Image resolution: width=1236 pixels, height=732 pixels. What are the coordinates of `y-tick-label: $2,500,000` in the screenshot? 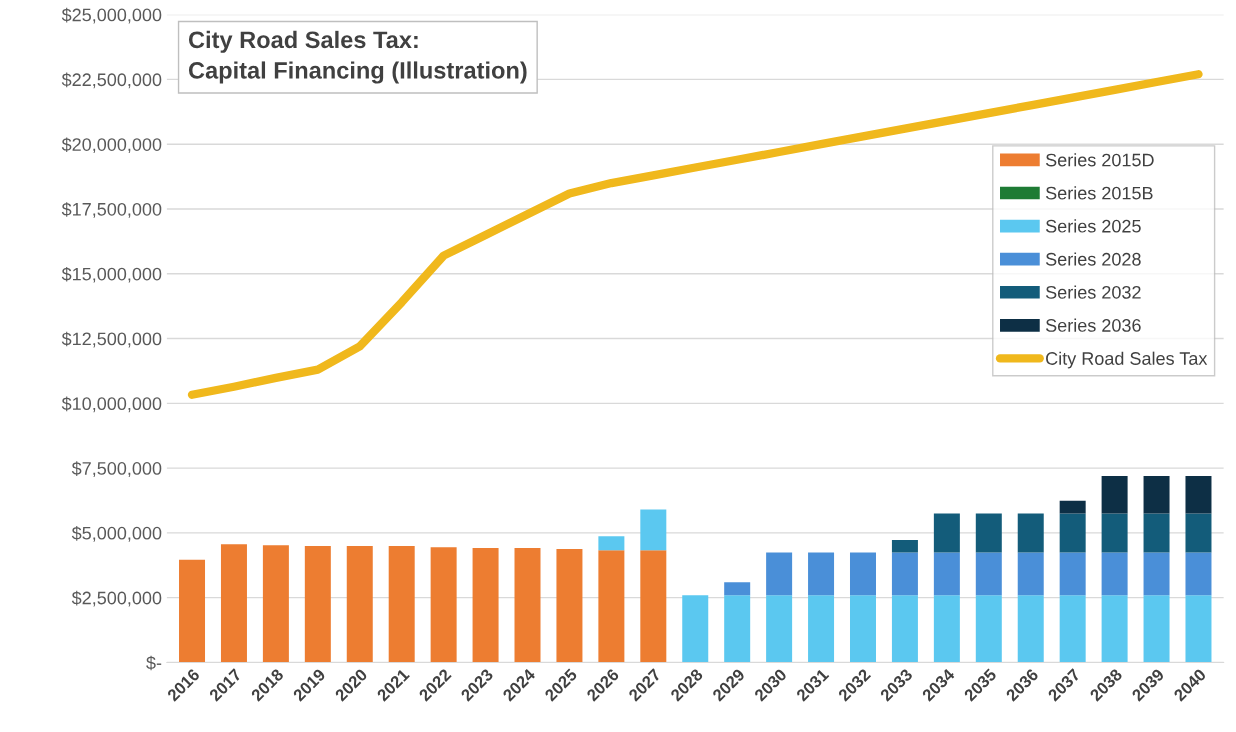 It's located at (116, 598).